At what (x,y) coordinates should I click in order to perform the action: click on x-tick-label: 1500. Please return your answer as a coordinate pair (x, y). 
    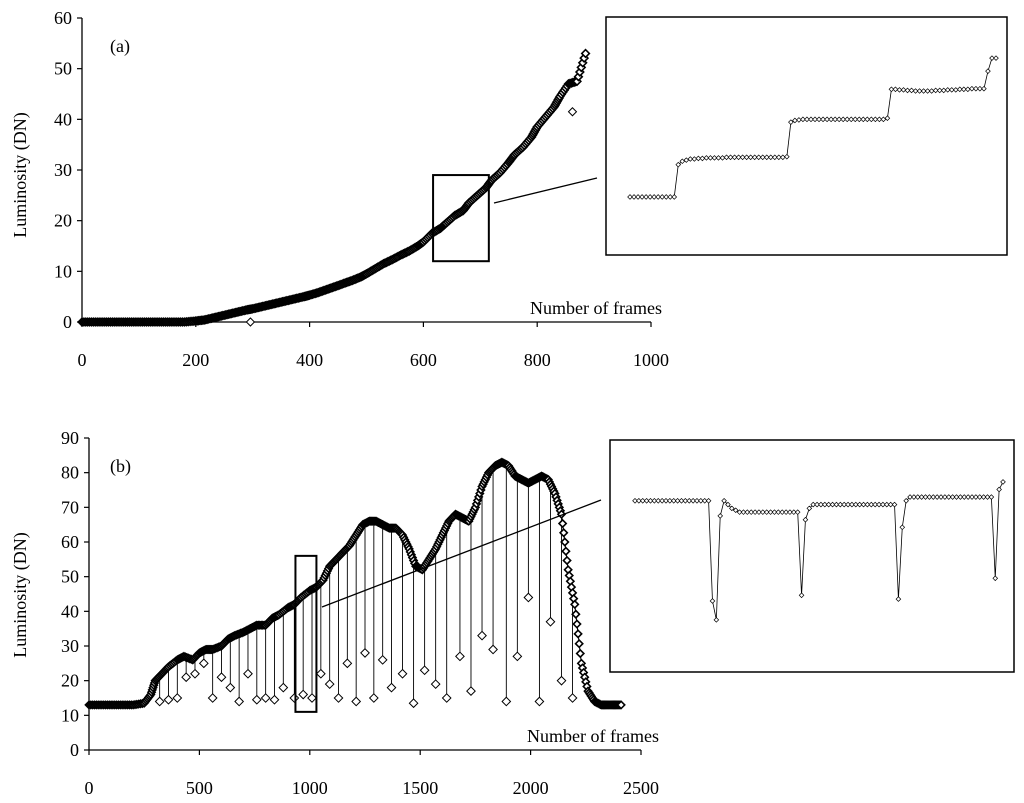
    Looking at the image, I should click on (420, 788).